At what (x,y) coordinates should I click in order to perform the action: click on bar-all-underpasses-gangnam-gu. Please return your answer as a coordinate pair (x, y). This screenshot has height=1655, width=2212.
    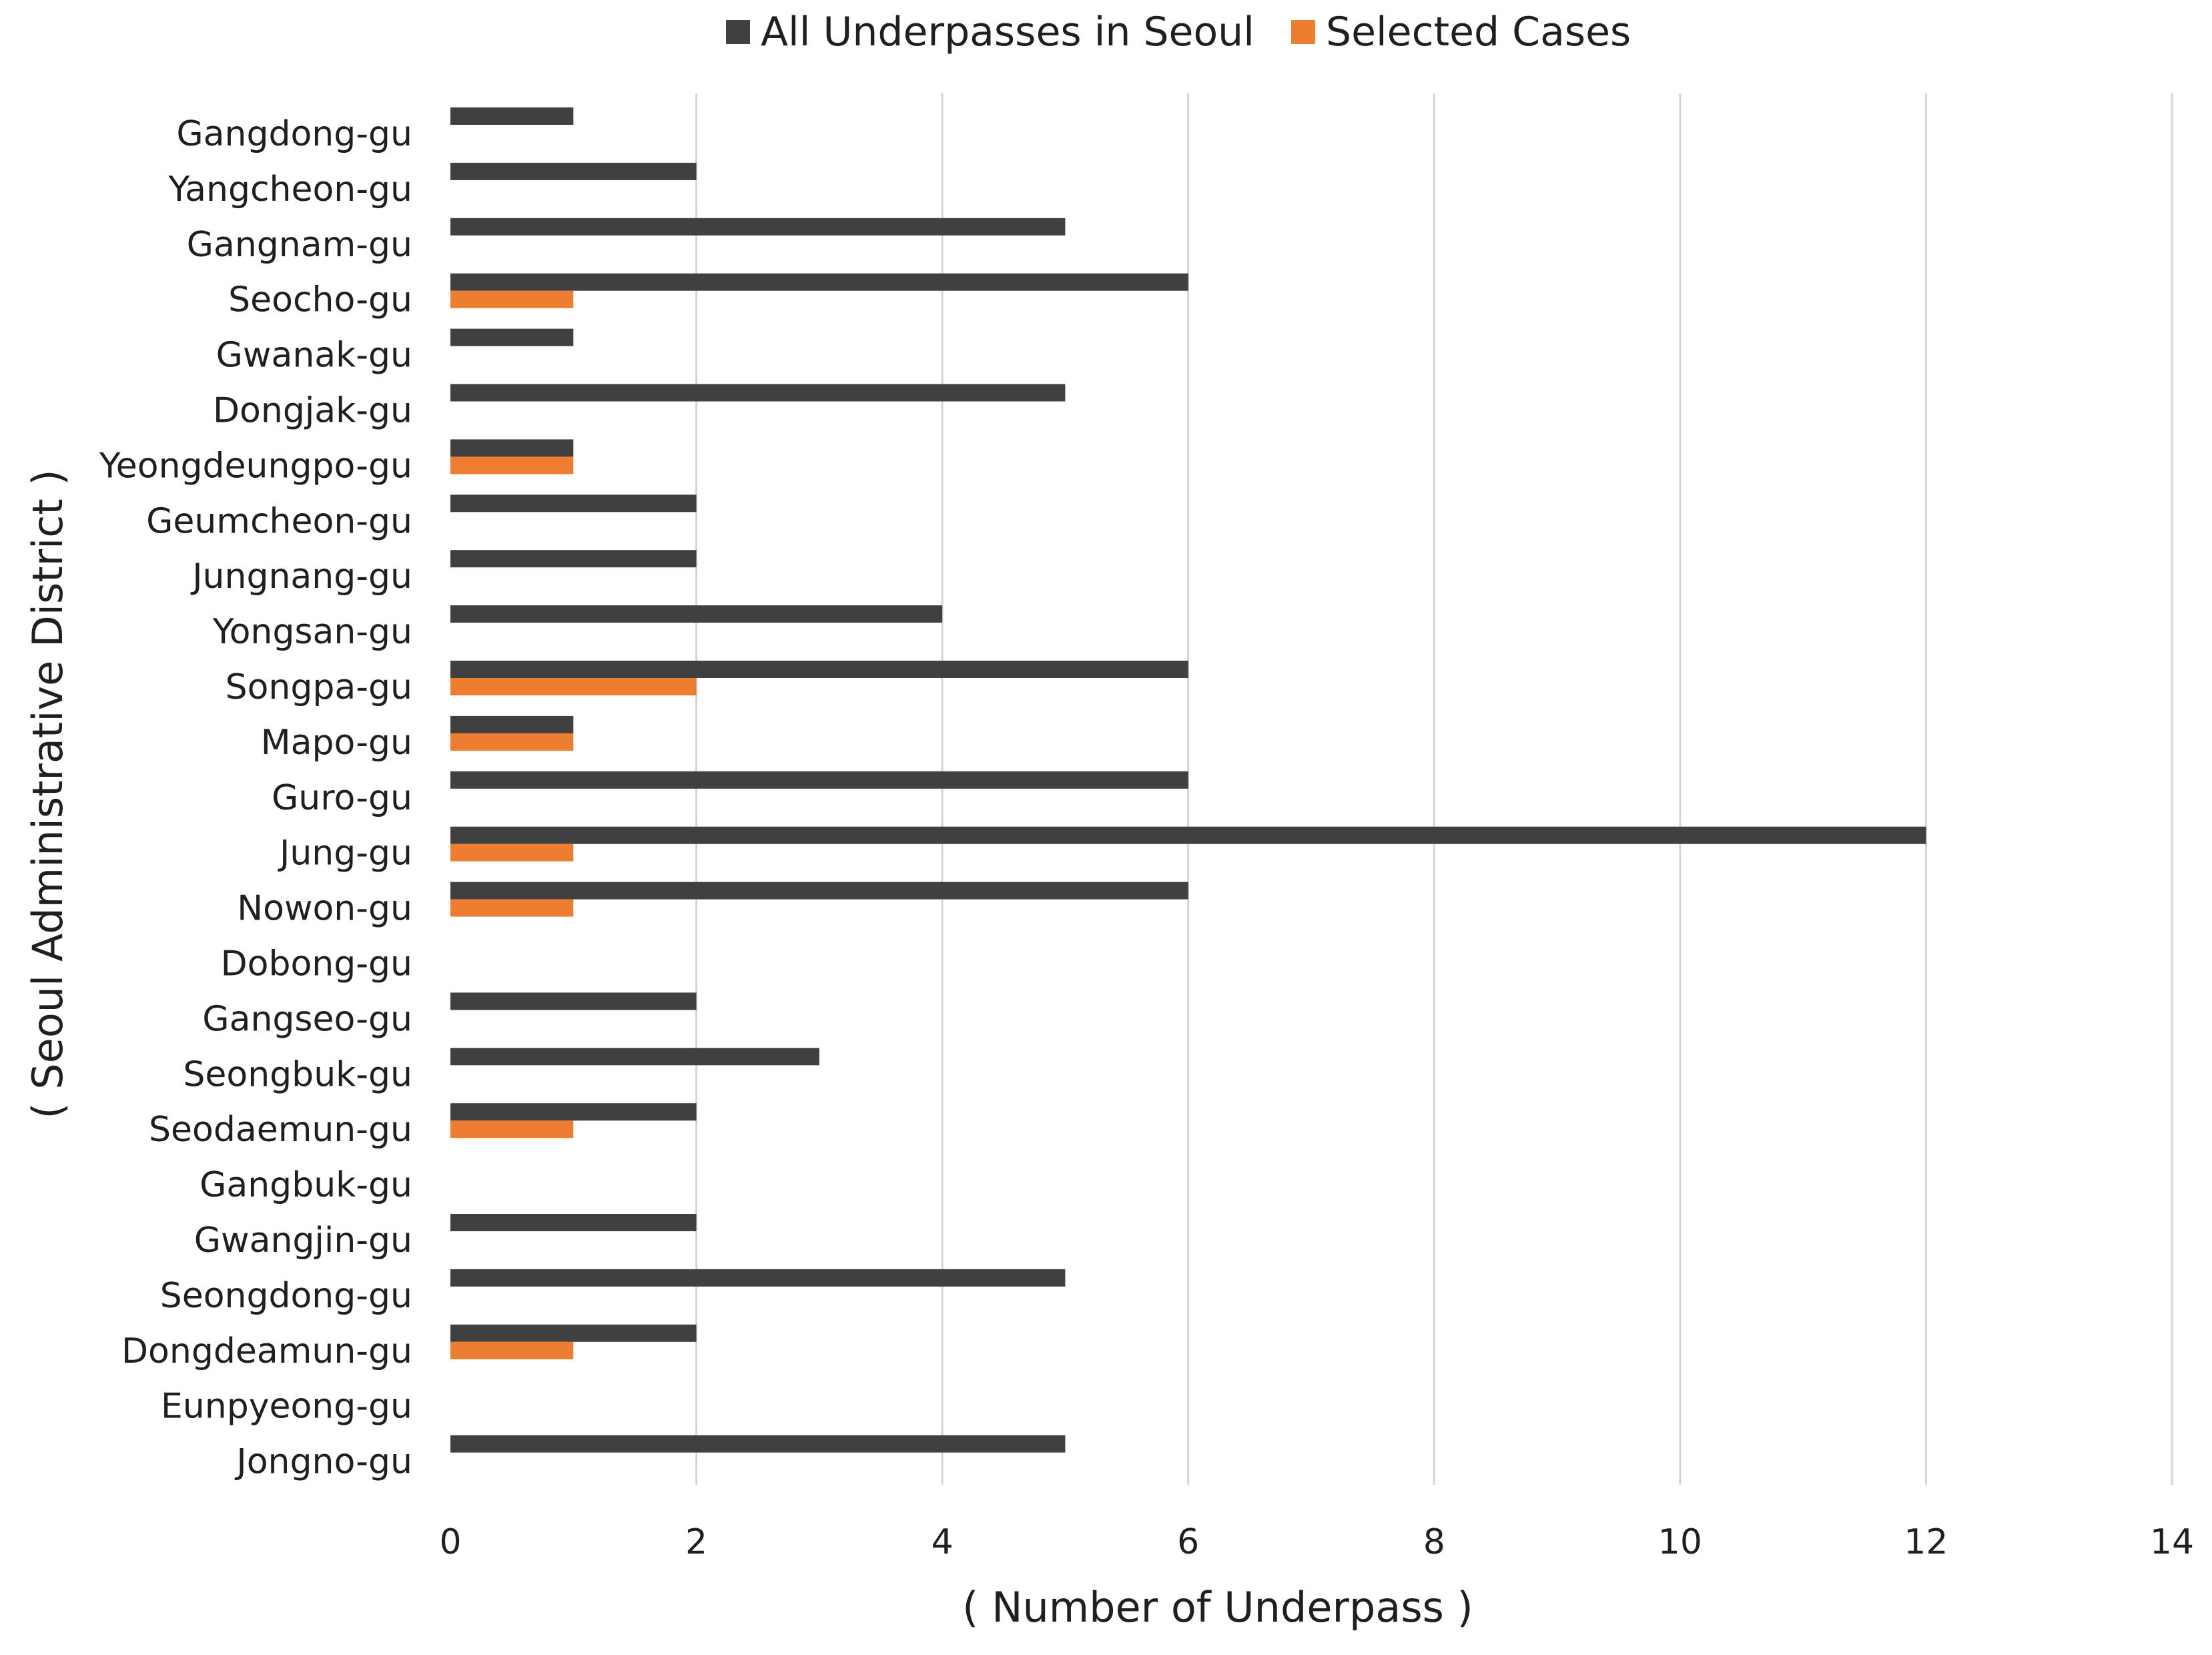
    Looking at the image, I should click on (758, 227).